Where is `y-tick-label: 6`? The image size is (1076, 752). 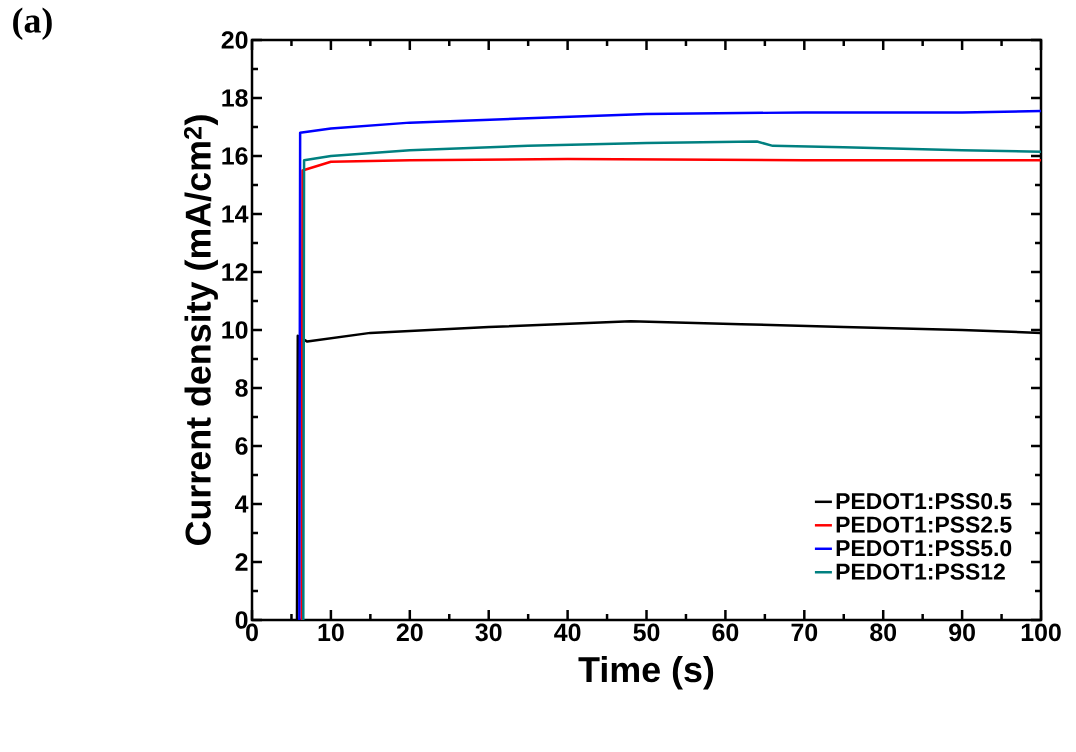
y-tick-label: 6 is located at coordinates (241, 446).